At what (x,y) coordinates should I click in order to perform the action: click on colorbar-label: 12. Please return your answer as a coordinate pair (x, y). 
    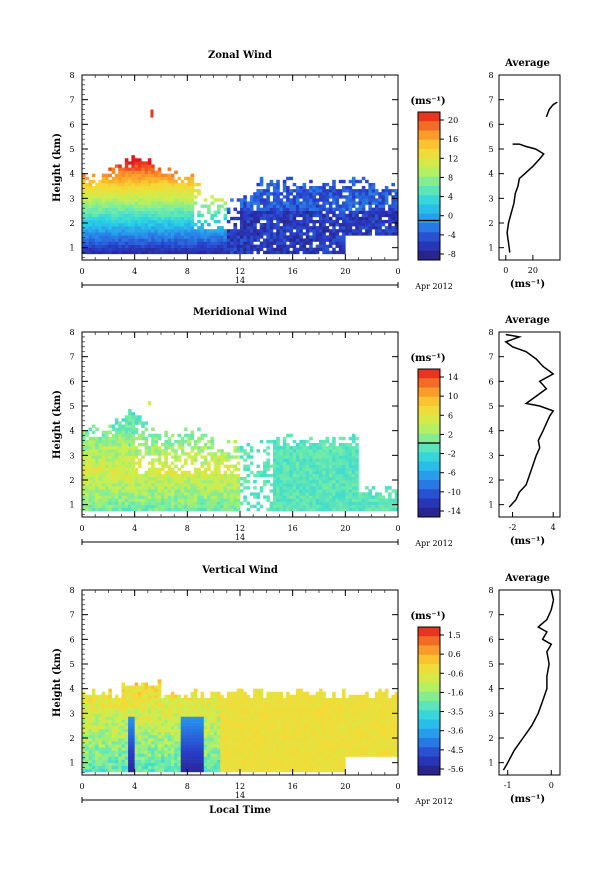
    Looking at the image, I should click on (453, 158).